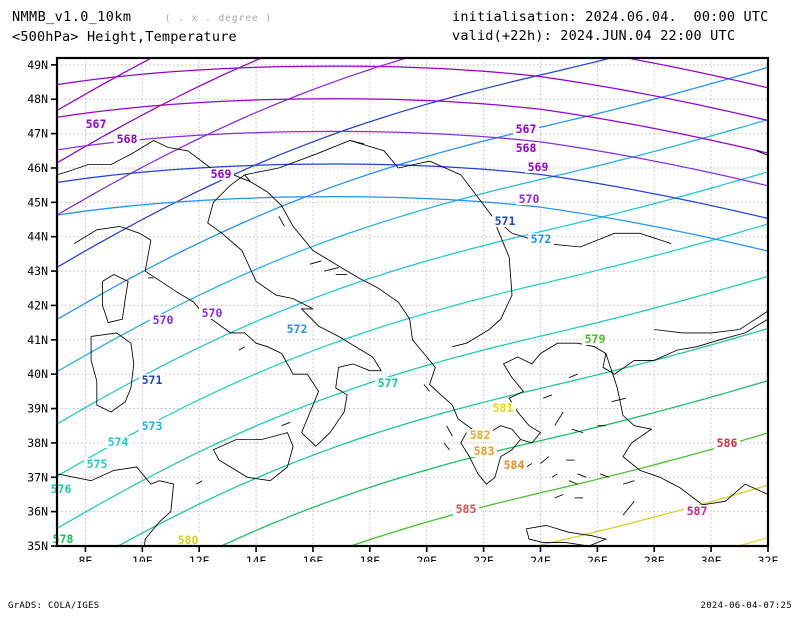 Image resolution: width=800 pixels, height=618 pixels. I want to click on render-timestamp: 2024-06-04-07:25, so click(746, 606).